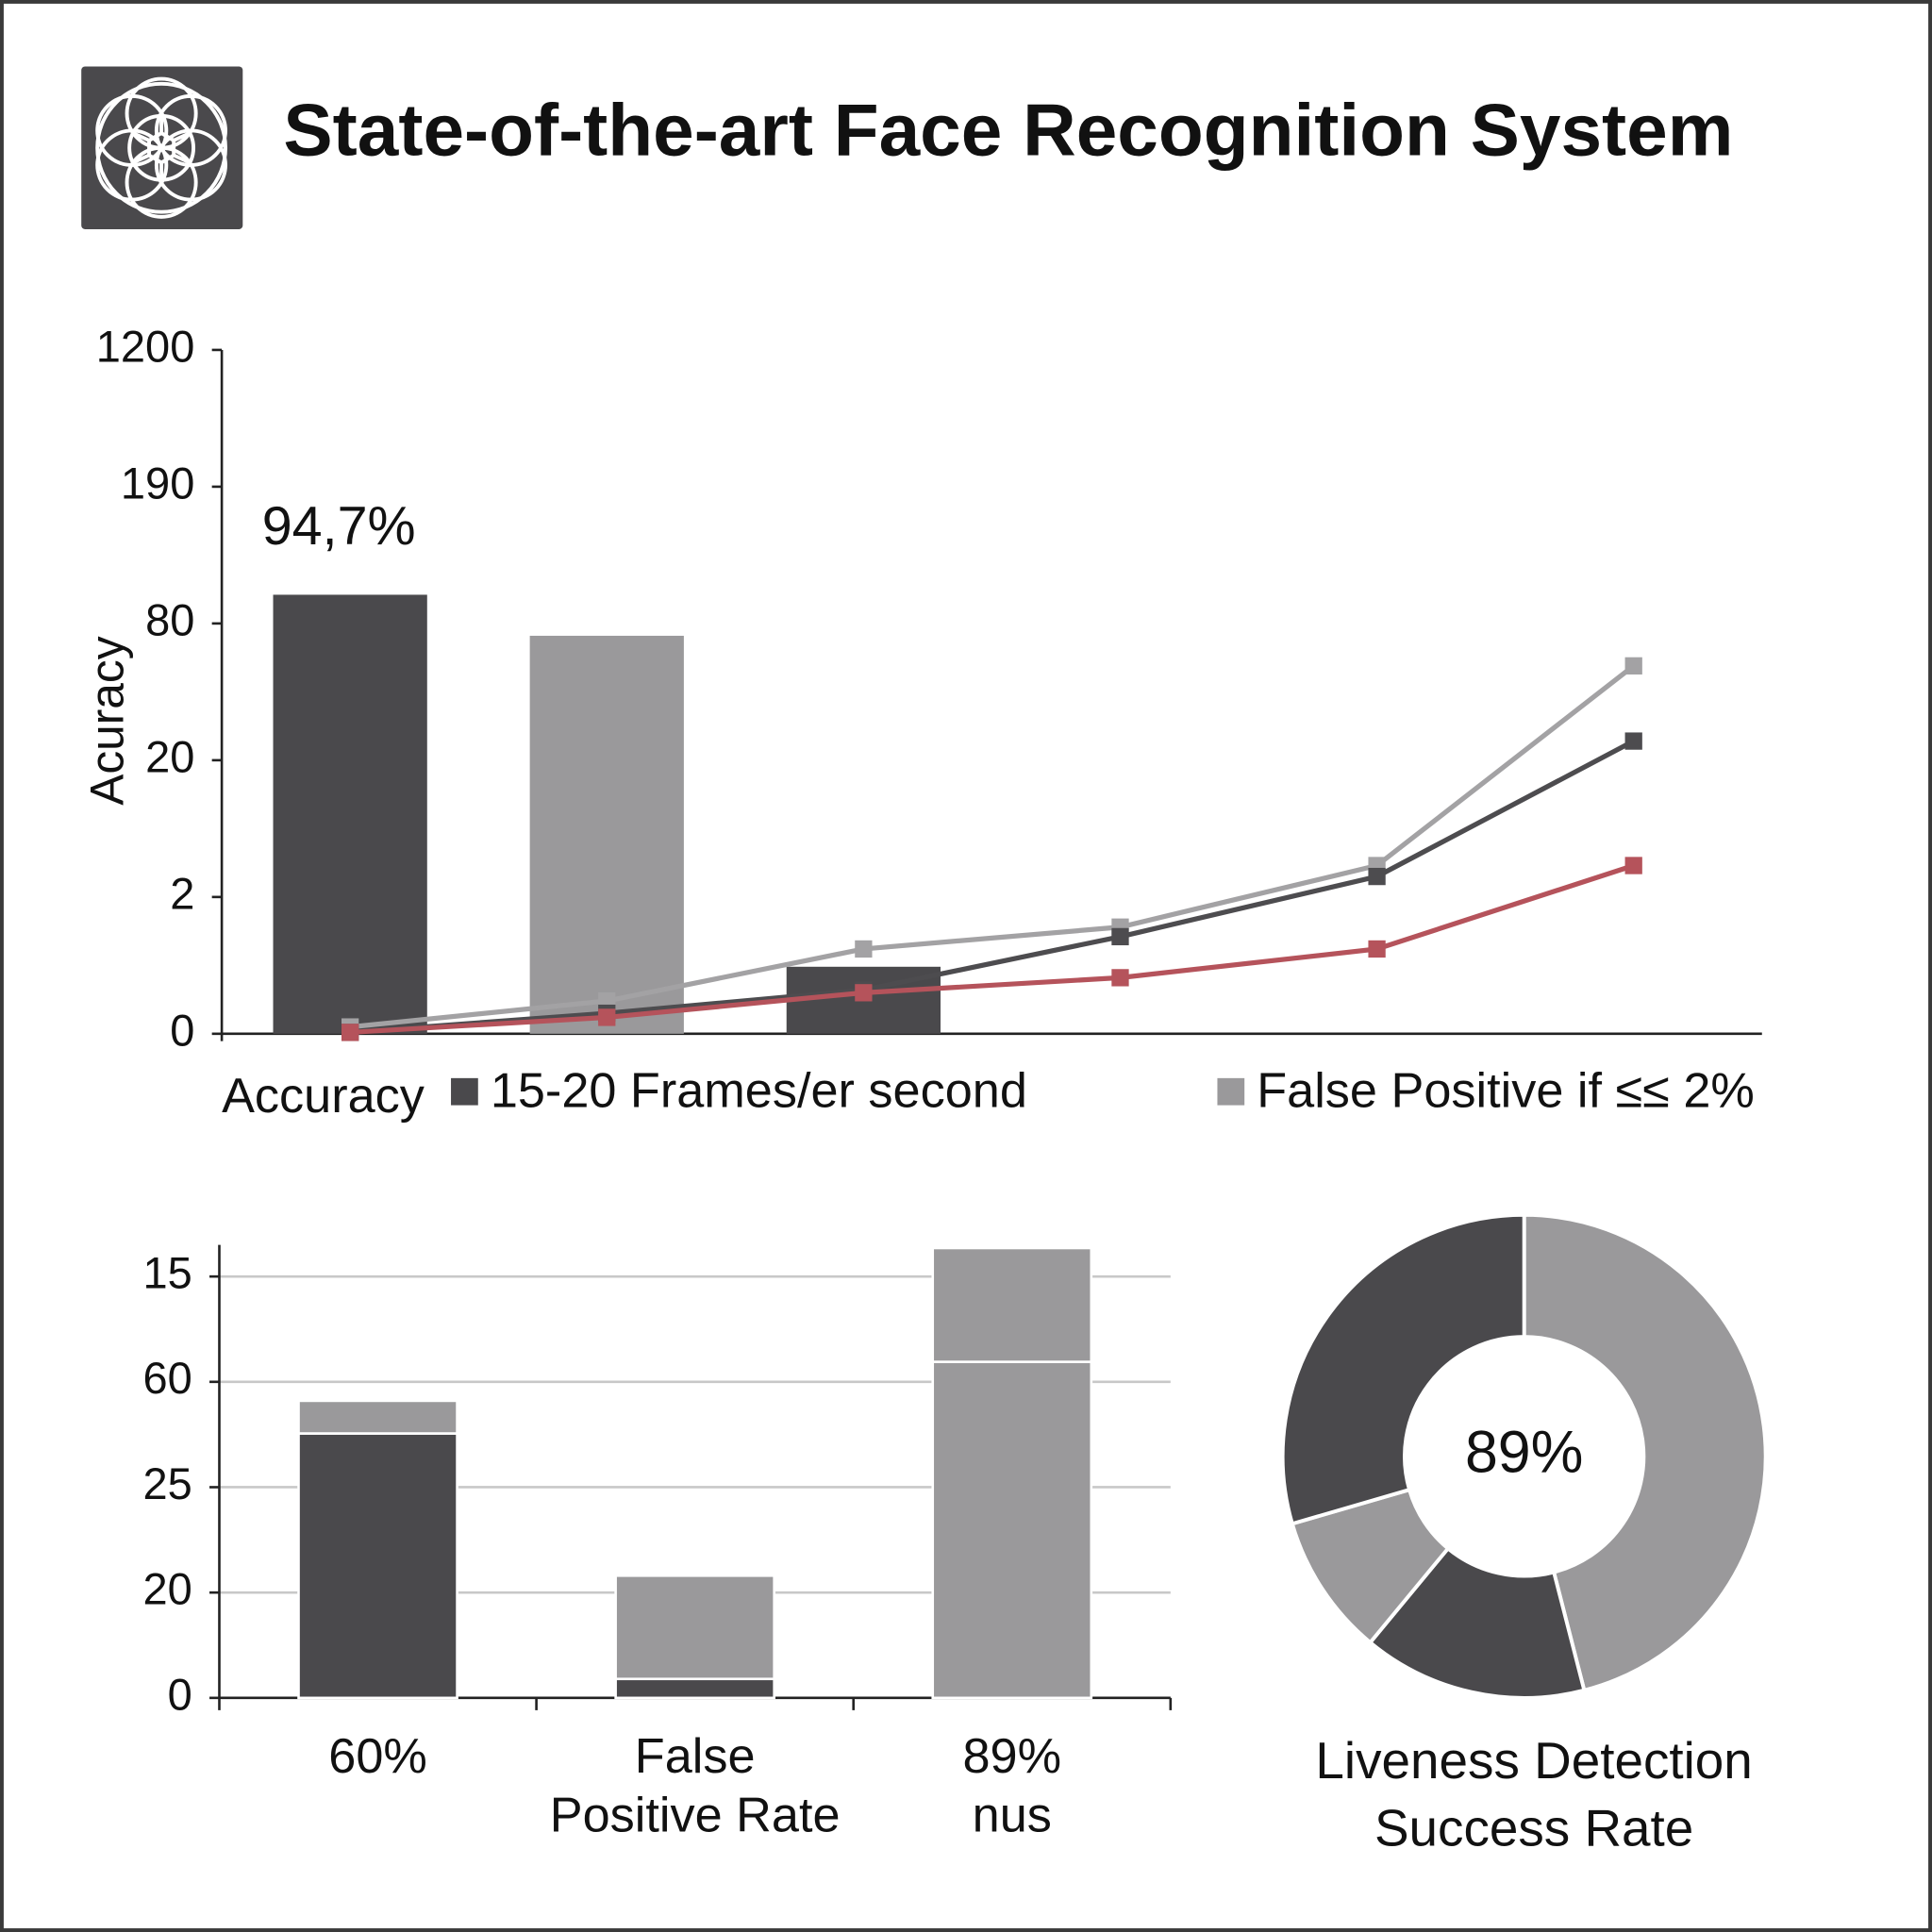  Describe the element at coordinates (1533, 1760) in the screenshot. I see `chart-title: Liveness Detection` at that location.